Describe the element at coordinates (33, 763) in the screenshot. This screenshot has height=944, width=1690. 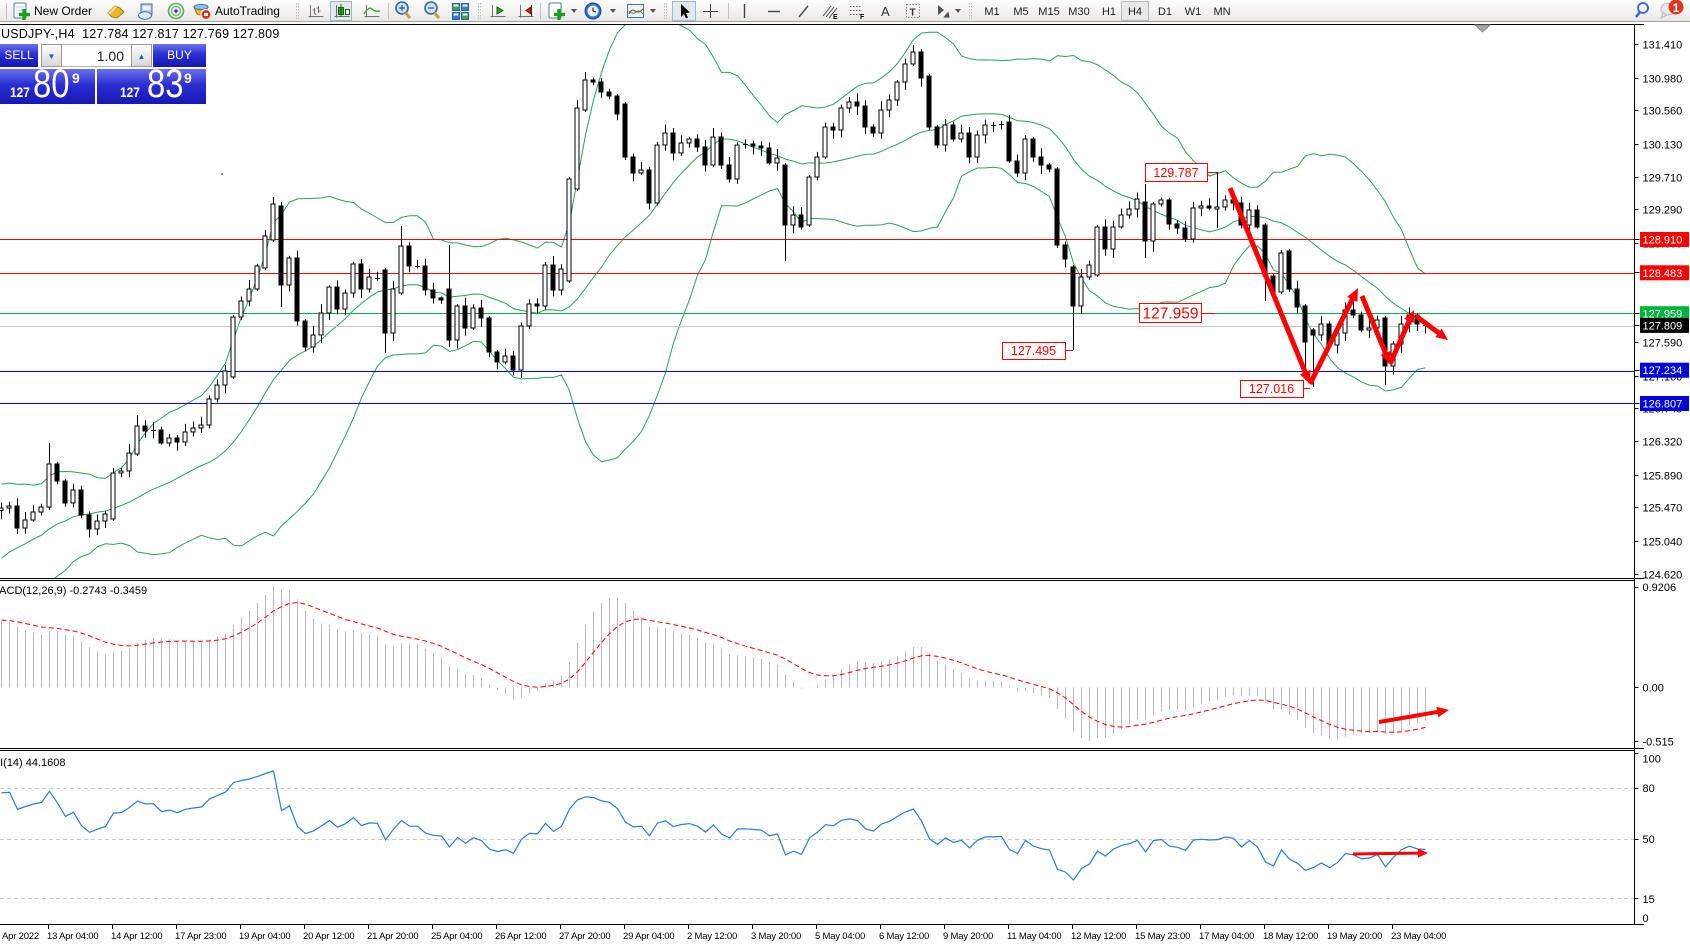
I see `svg-text: RSI(14) 44.1608` at that location.